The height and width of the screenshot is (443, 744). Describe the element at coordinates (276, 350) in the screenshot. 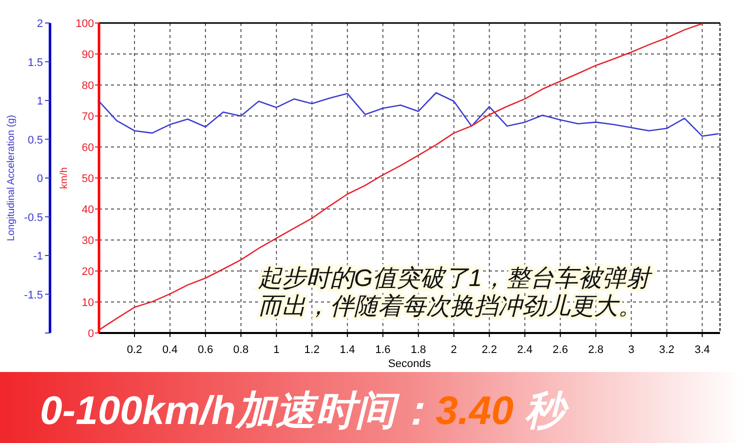

I see `x-tick-label: 1` at that location.